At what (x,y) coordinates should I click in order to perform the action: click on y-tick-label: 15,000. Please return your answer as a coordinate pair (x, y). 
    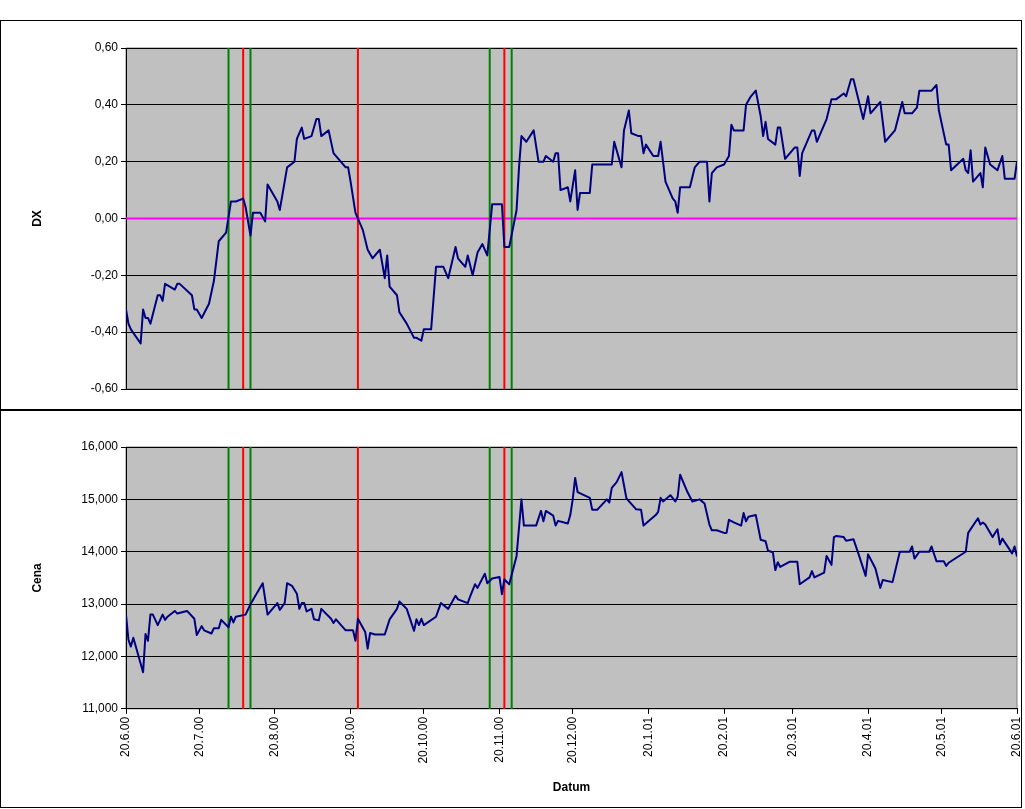
    Looking at the image, I should click on (100, 498).